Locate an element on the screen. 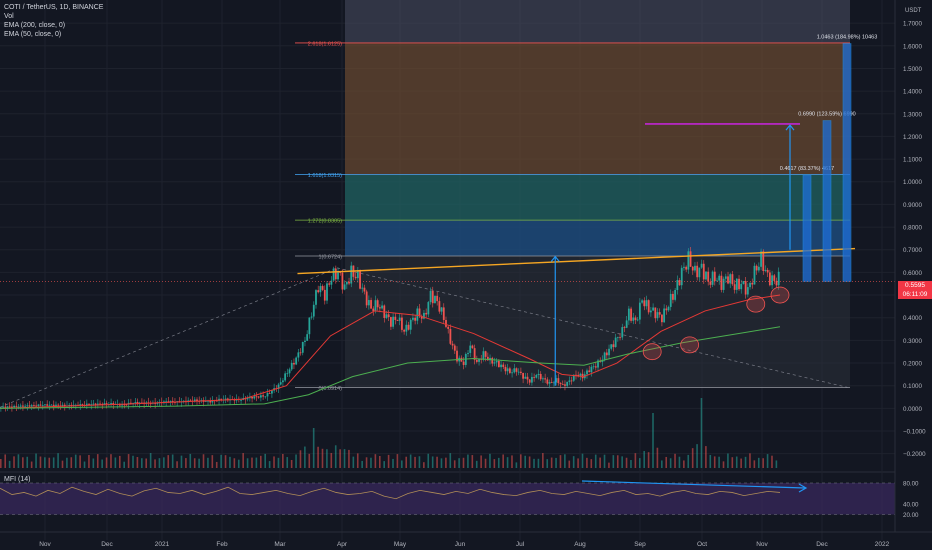 The width and height of the screenshot is (932, 550). time-tick-label: Jul is located at coordinates (520, 544).